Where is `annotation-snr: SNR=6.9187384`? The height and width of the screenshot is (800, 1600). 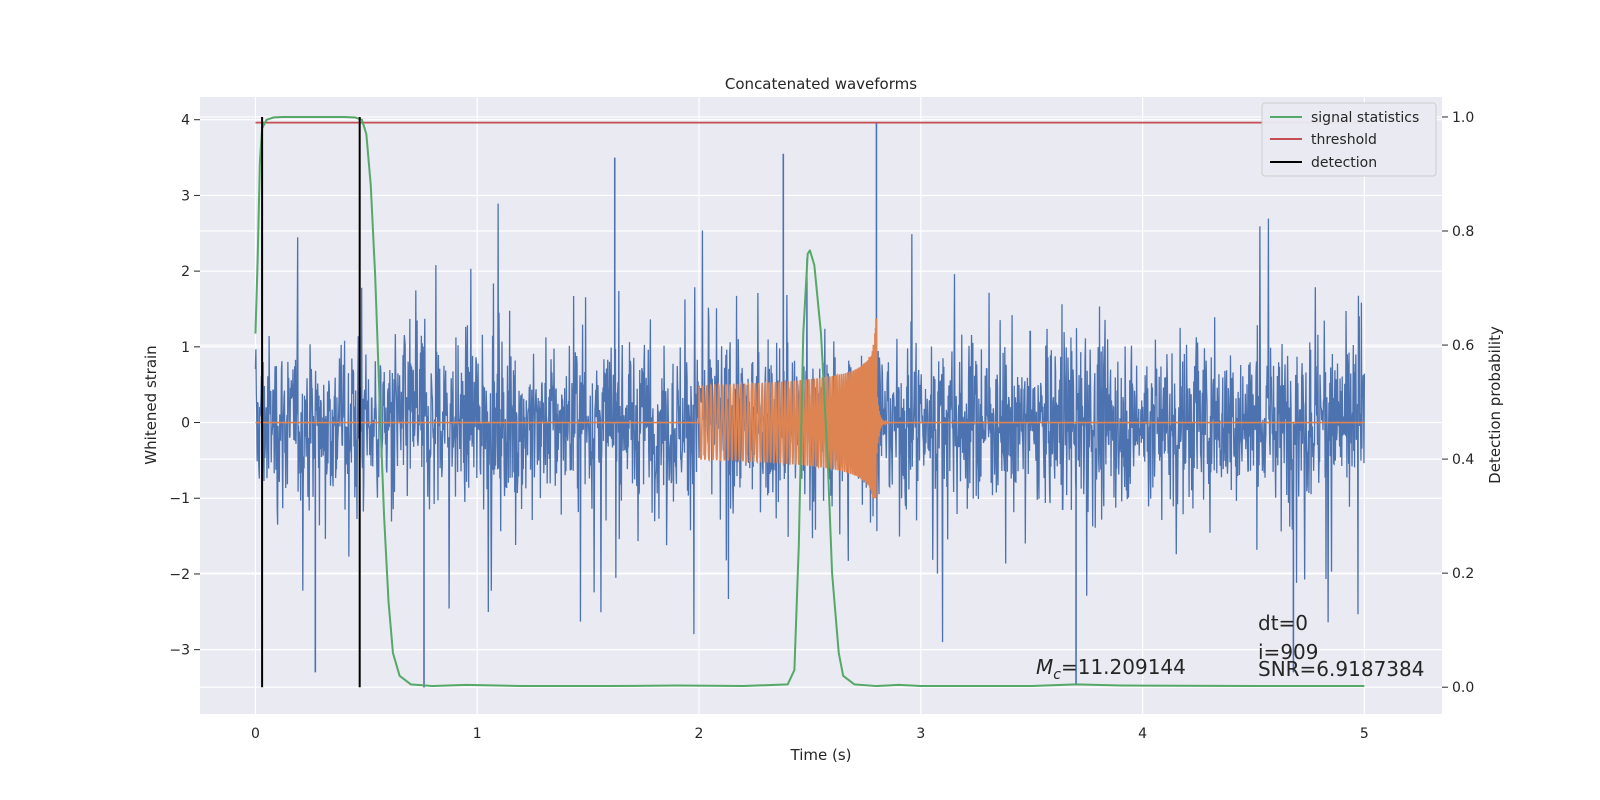 annotation-snr: SNR=6.9187384 is located at coordinates (1341, 669).